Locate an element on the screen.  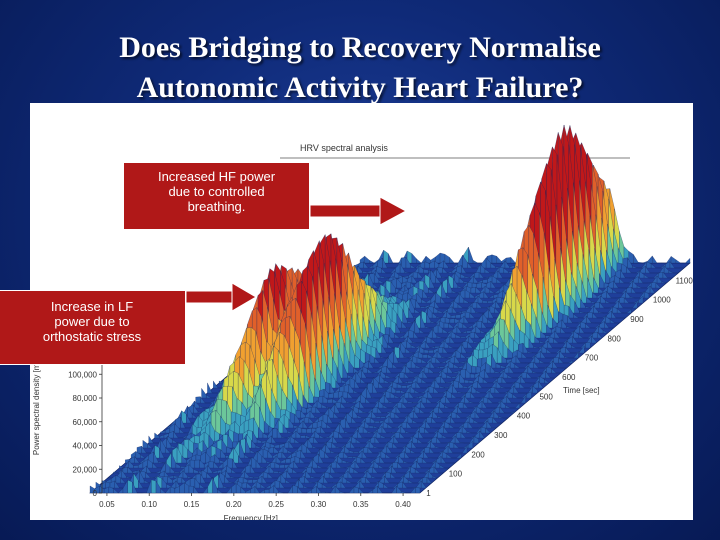
z-tick-label: 100 is located at coordinates (456, 474).